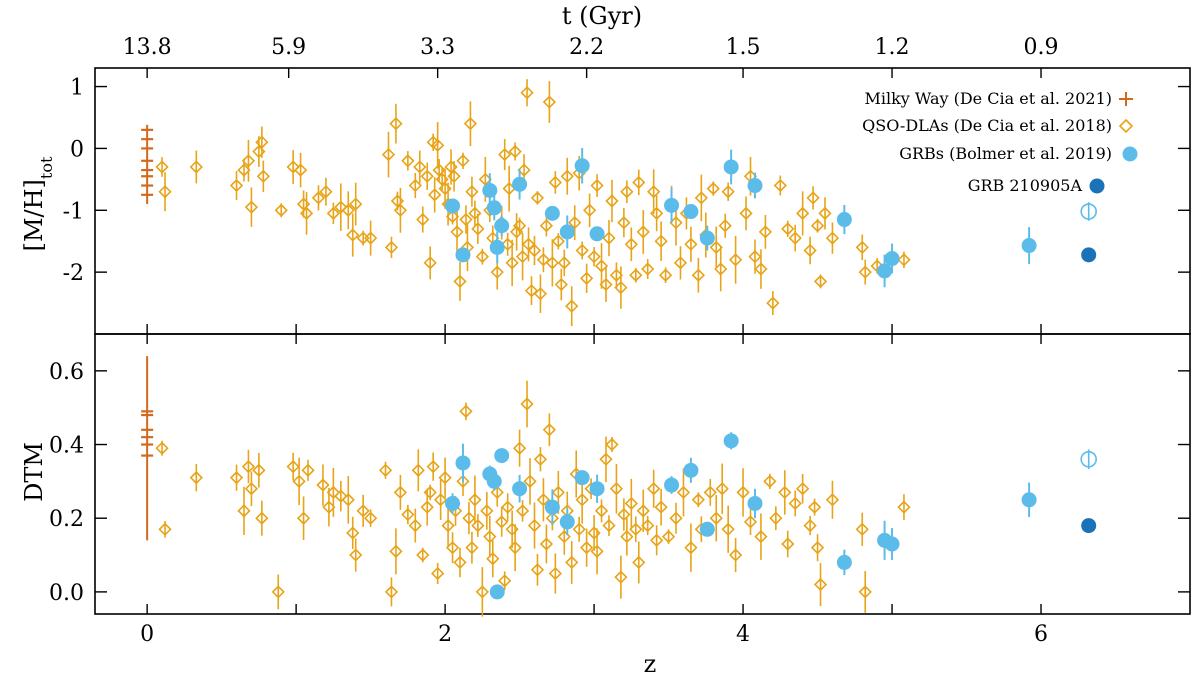  Describe the element at coordinates (445, 634) in the screenshot. I see `x-tick-label: 2` at that location.